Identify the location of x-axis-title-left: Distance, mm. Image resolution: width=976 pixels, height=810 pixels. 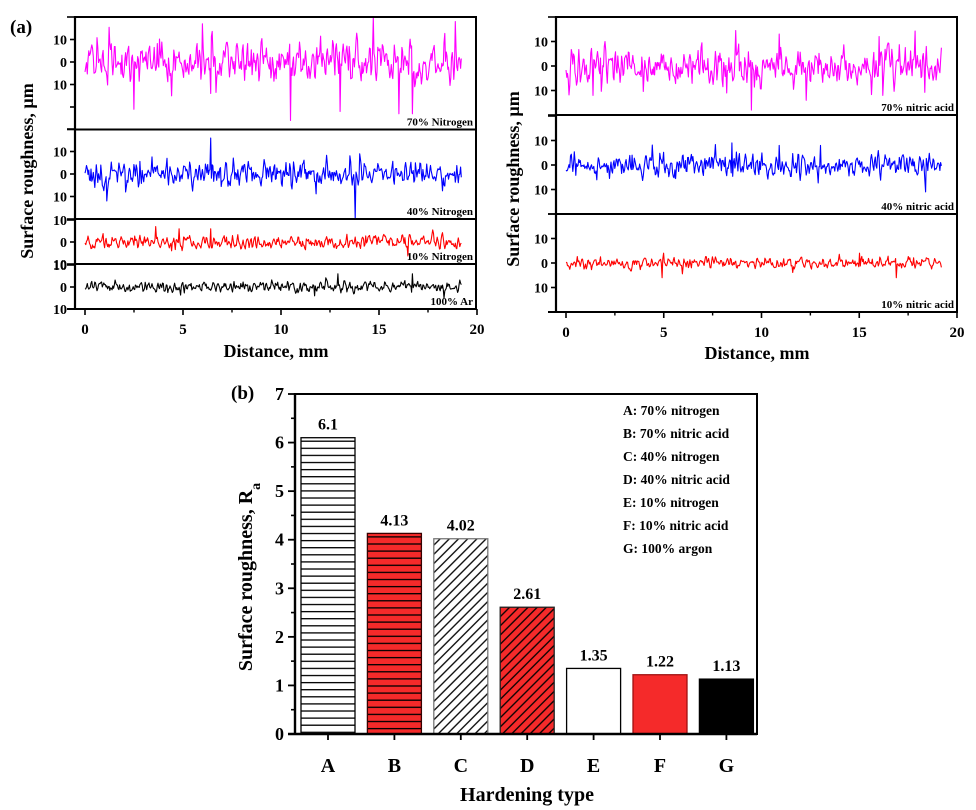
(276, 351).